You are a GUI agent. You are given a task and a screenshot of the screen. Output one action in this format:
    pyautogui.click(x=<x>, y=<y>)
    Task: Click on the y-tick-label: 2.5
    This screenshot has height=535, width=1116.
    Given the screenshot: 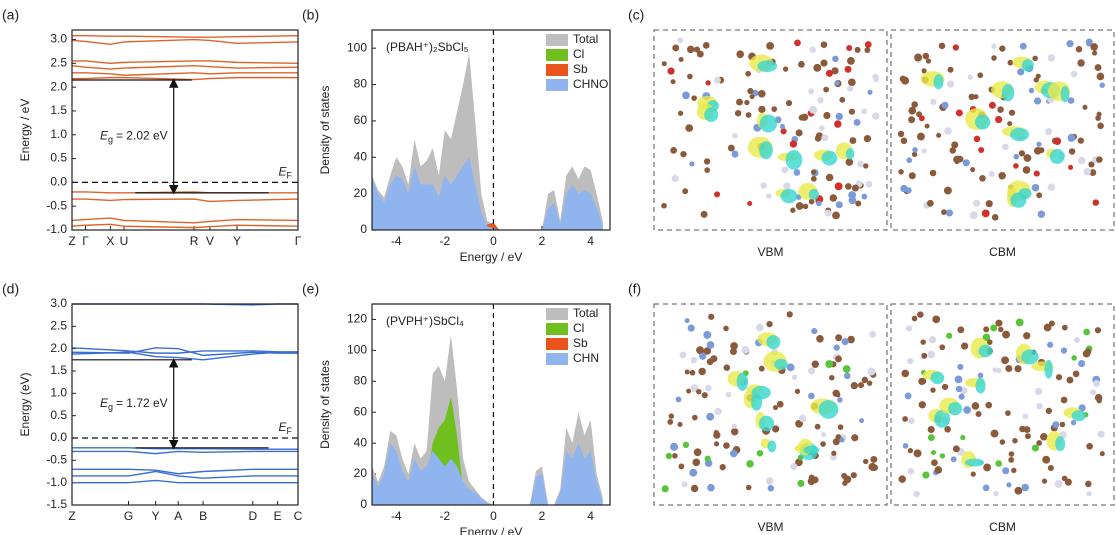 What is the action you would take?
    pyautogui.click(x=58, y=326)
    